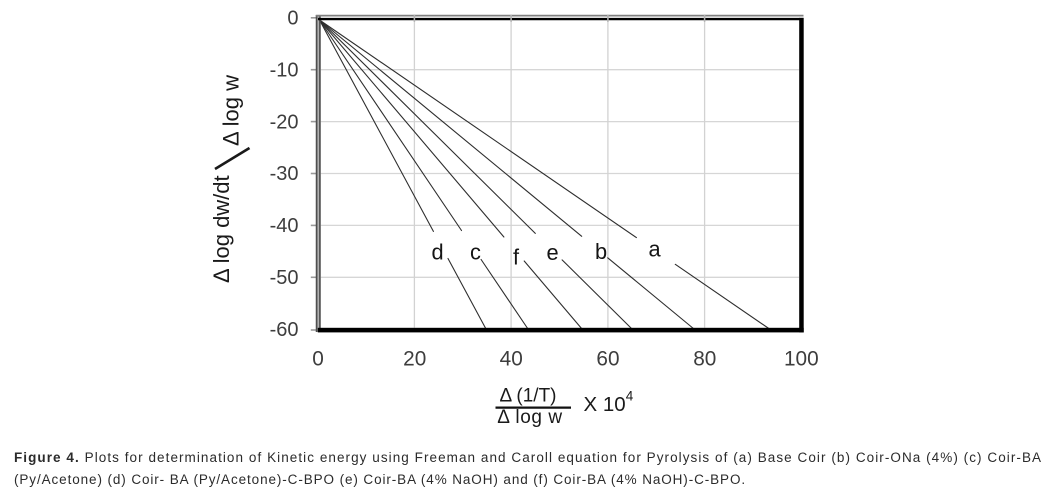  What do you see at coordinates (284, 278) in the screenshot?
I see `svg-text: -50` at bounding box center [284, 278].